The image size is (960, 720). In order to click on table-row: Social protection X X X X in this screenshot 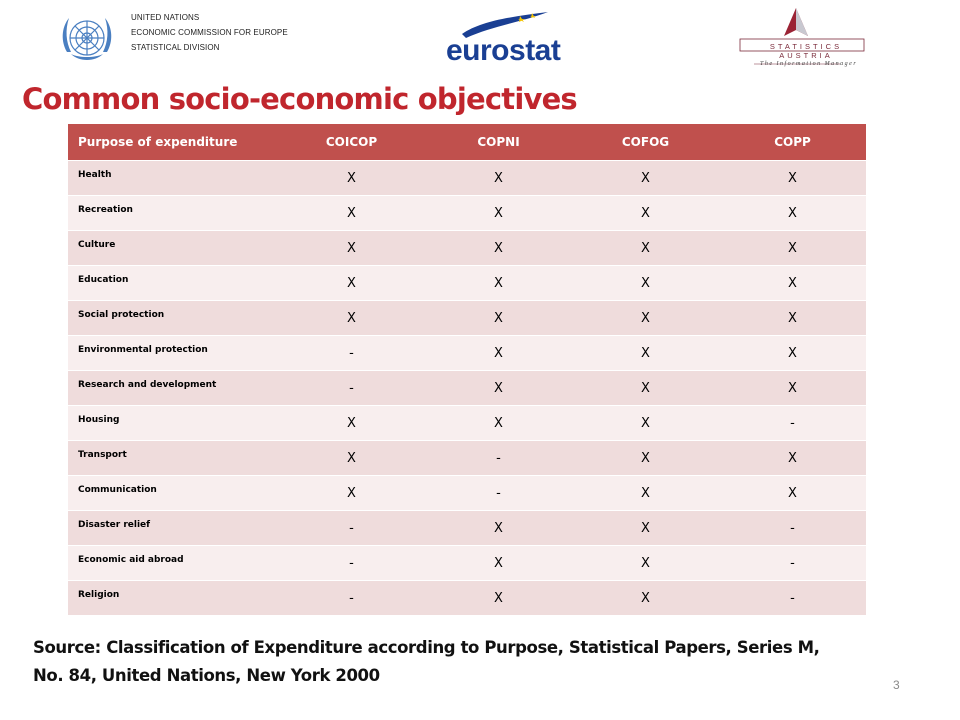, I will do `click(467, 318)`.